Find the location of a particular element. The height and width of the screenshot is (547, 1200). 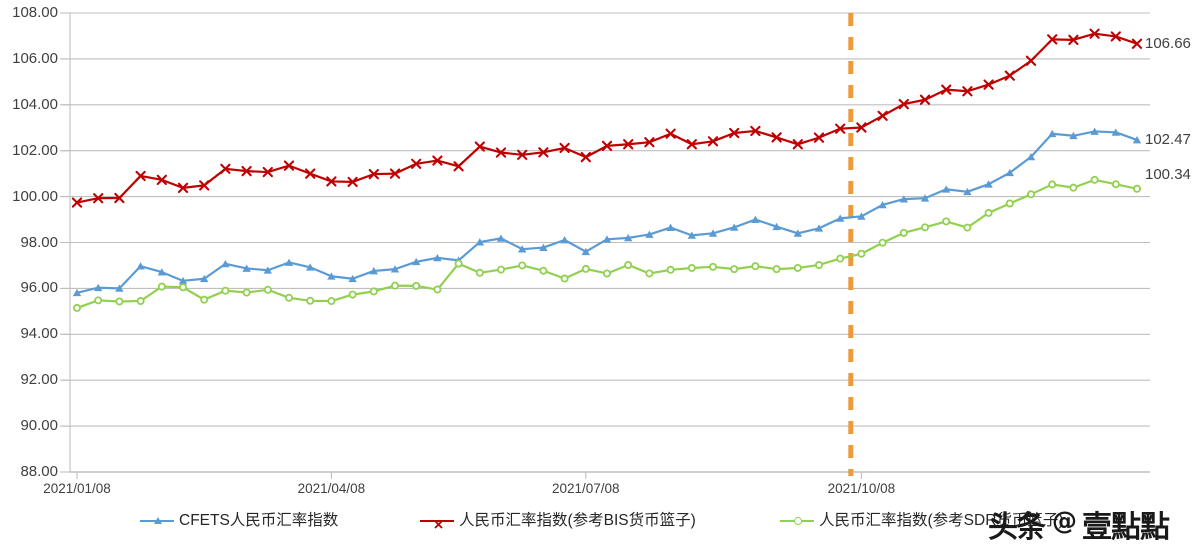

series-end-label: 102.47 is located at coordinates (1168, 139).